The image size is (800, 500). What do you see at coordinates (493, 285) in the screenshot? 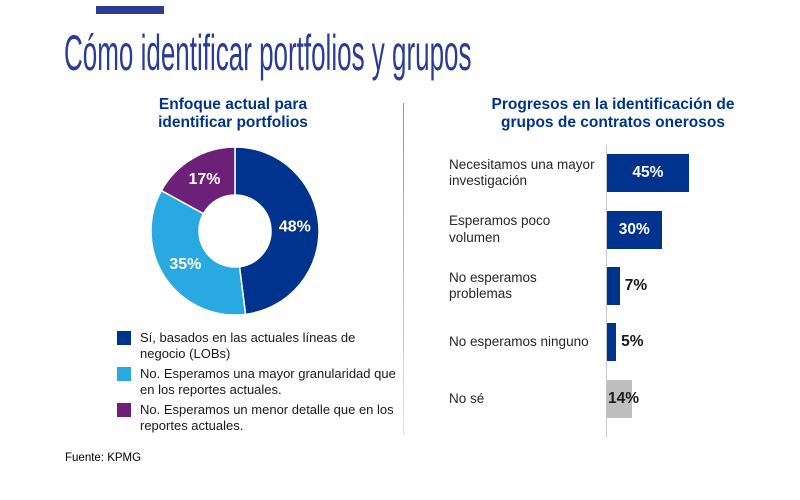
I see `bar-row-label: No esperamos problemas` at bounding box center [493, 285].